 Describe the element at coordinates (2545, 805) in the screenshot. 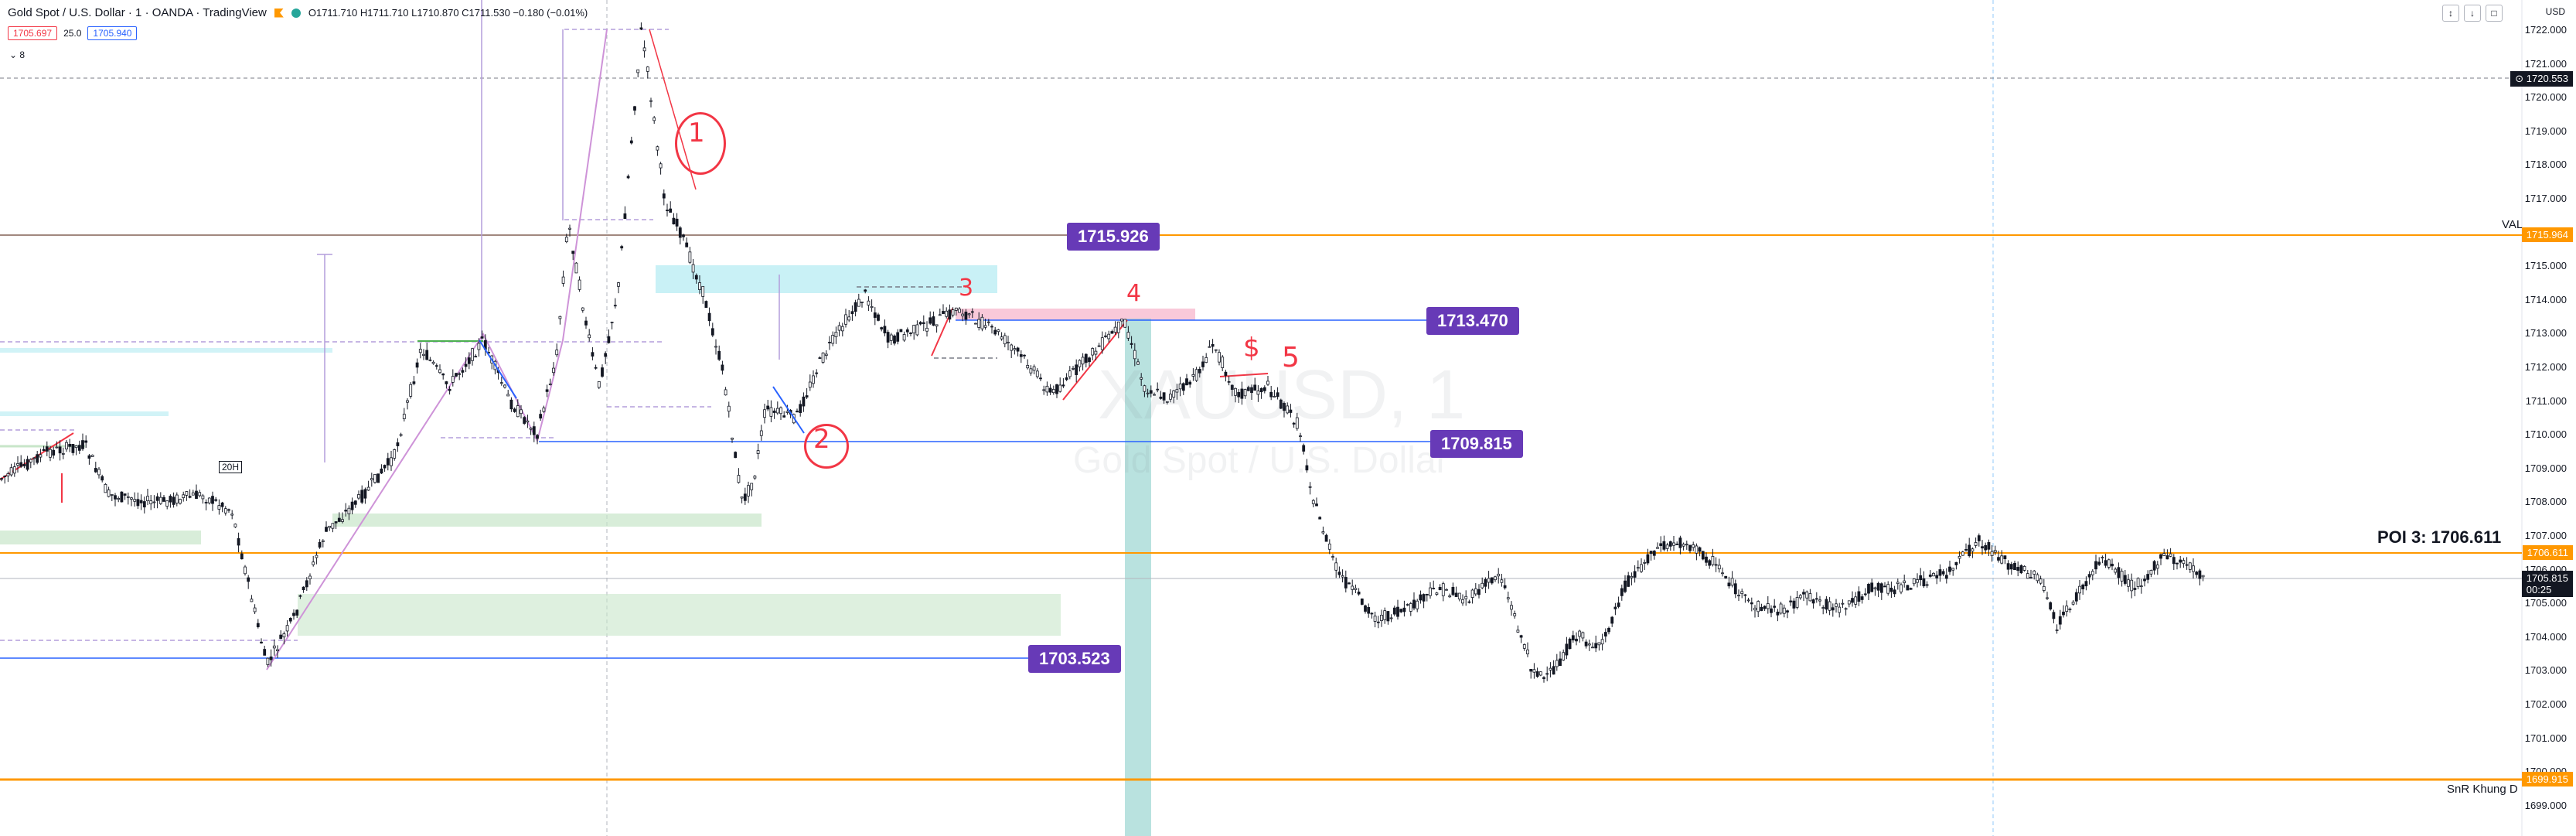

I see `price-axis-tick: 1699.000` at that location.